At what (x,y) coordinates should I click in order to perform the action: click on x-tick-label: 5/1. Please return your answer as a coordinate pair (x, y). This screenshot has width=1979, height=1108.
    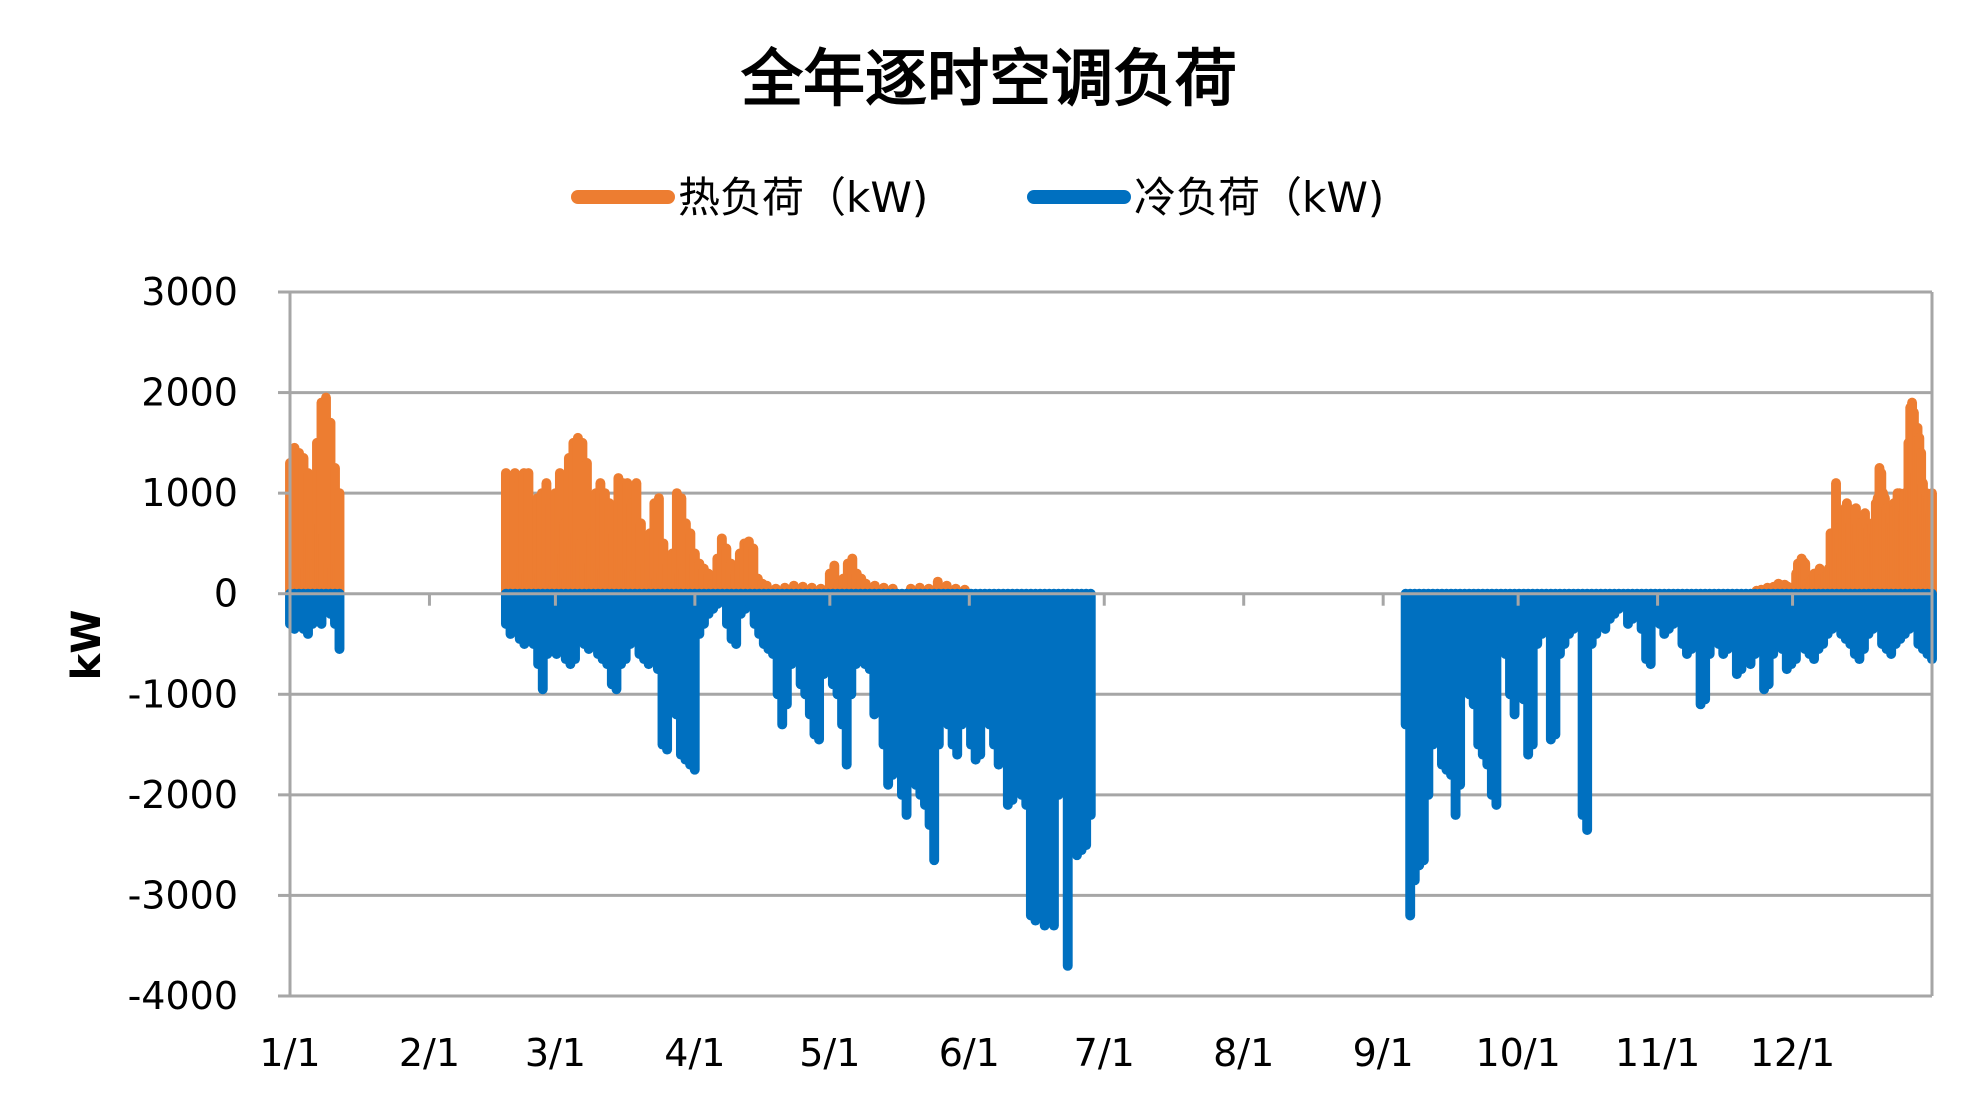
    Looking at the image, I should click on (829, 1053).